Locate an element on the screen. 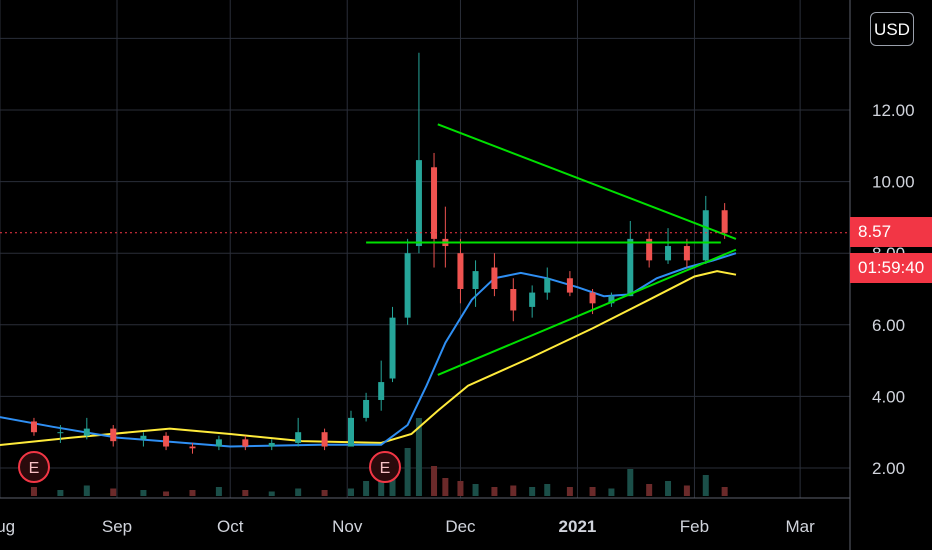  y-tick-label: 2.00 is located at coordinates (888, 468).